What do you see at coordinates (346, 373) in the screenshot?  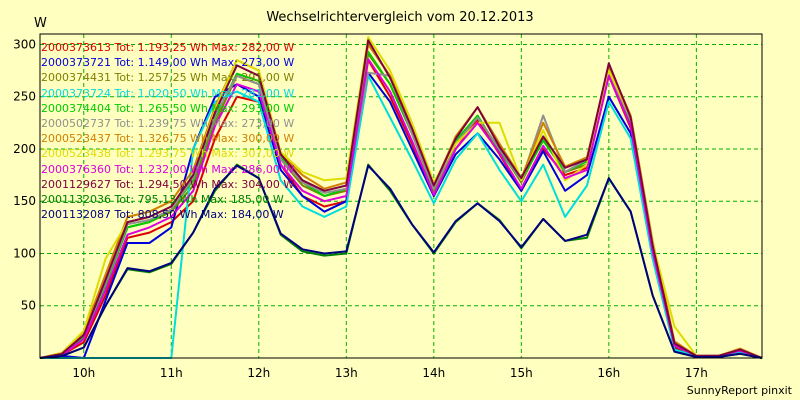 I see `x-tick-label: 13h` at bounding box center [346, 373].